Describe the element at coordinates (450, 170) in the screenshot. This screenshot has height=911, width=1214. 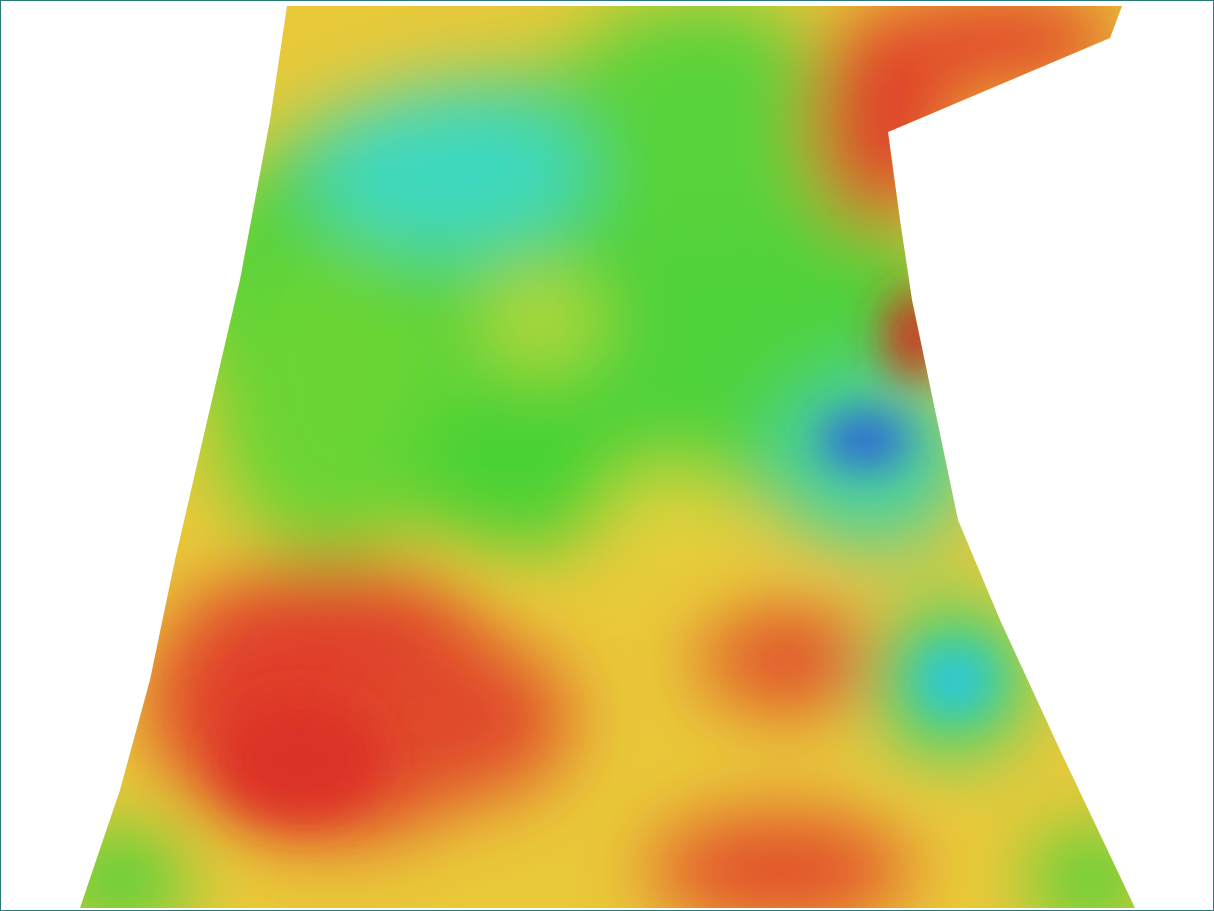
I see `cyan-zone` at that location.